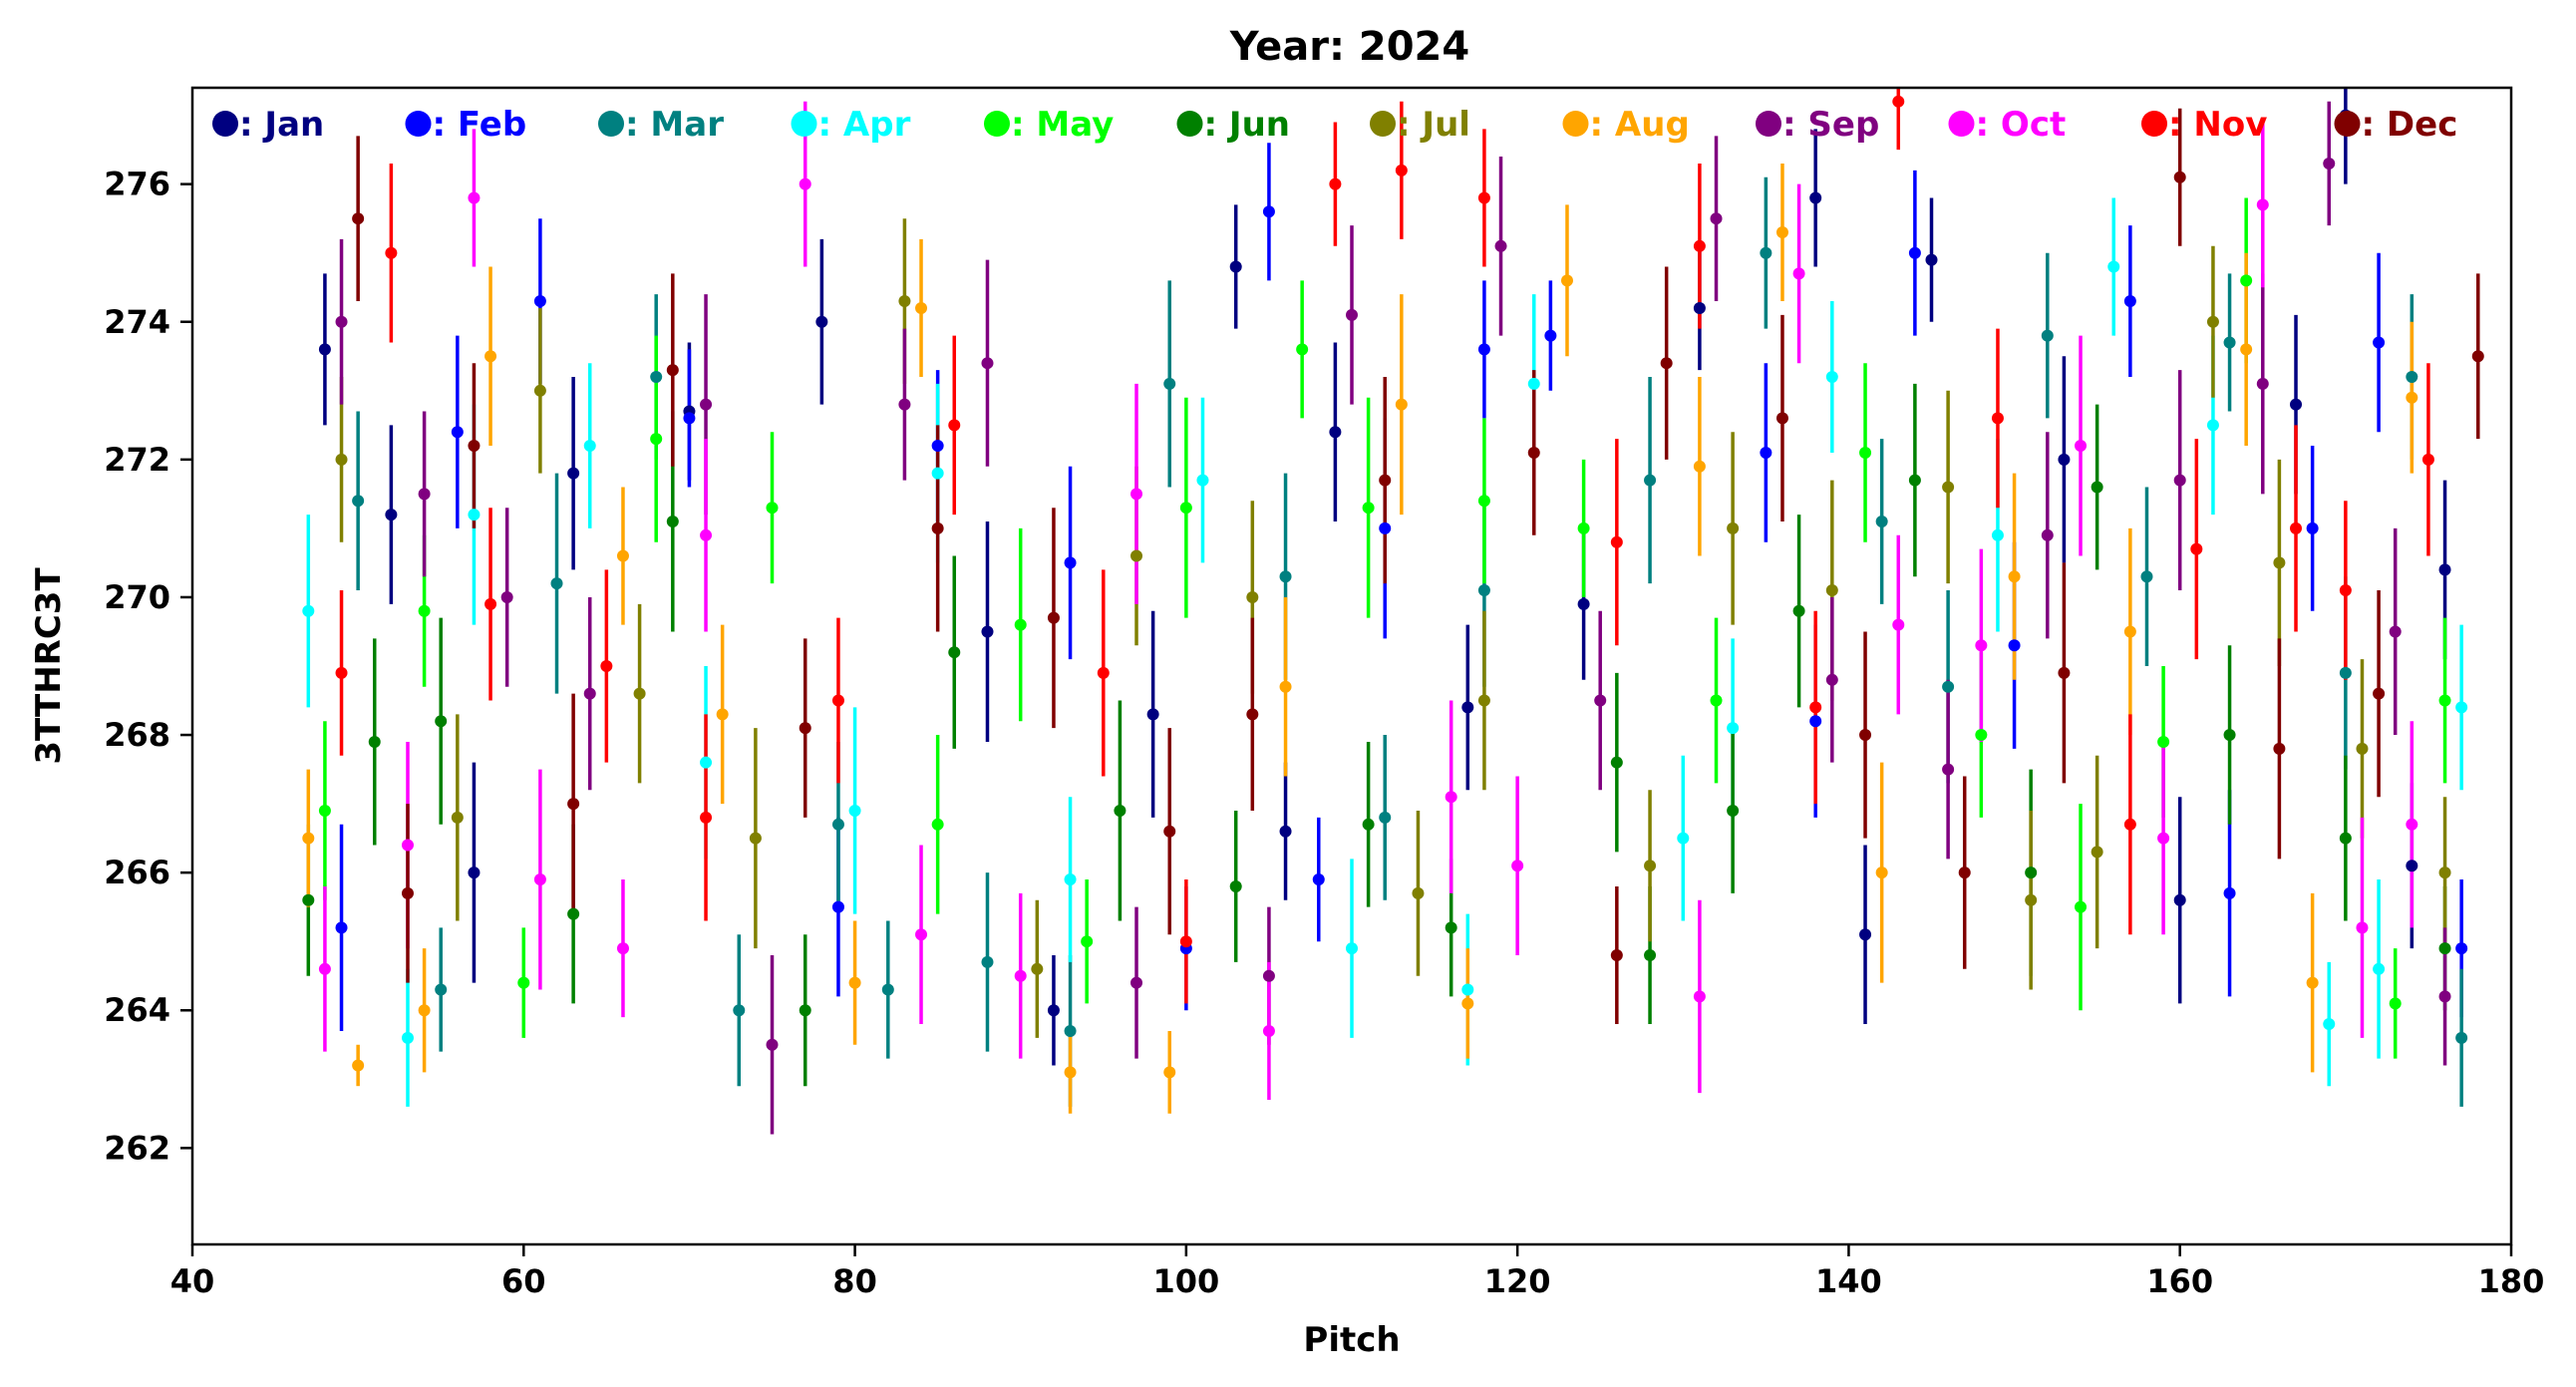 The height and width of the screenshot is (1387, 2576). Describe the element at coordinates (1349, 47) in the screenshot. I see `chart-title: Year: 2024` at that location.